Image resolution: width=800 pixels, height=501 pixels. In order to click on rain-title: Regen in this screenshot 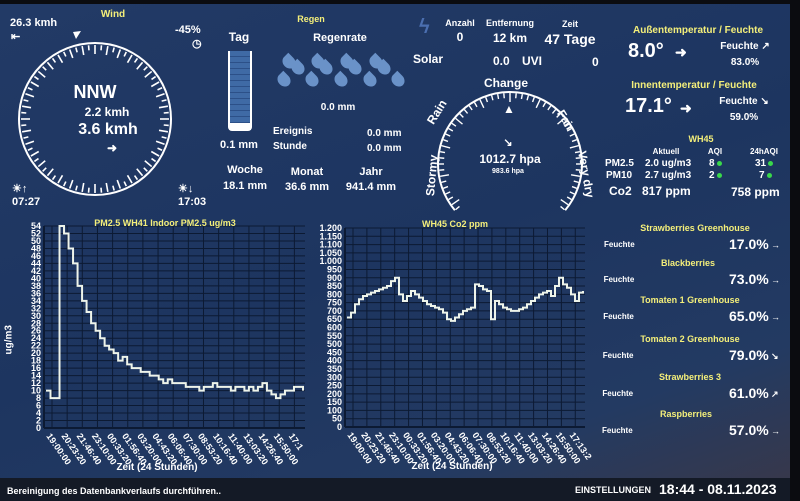, I will do `click(311, 19)`.